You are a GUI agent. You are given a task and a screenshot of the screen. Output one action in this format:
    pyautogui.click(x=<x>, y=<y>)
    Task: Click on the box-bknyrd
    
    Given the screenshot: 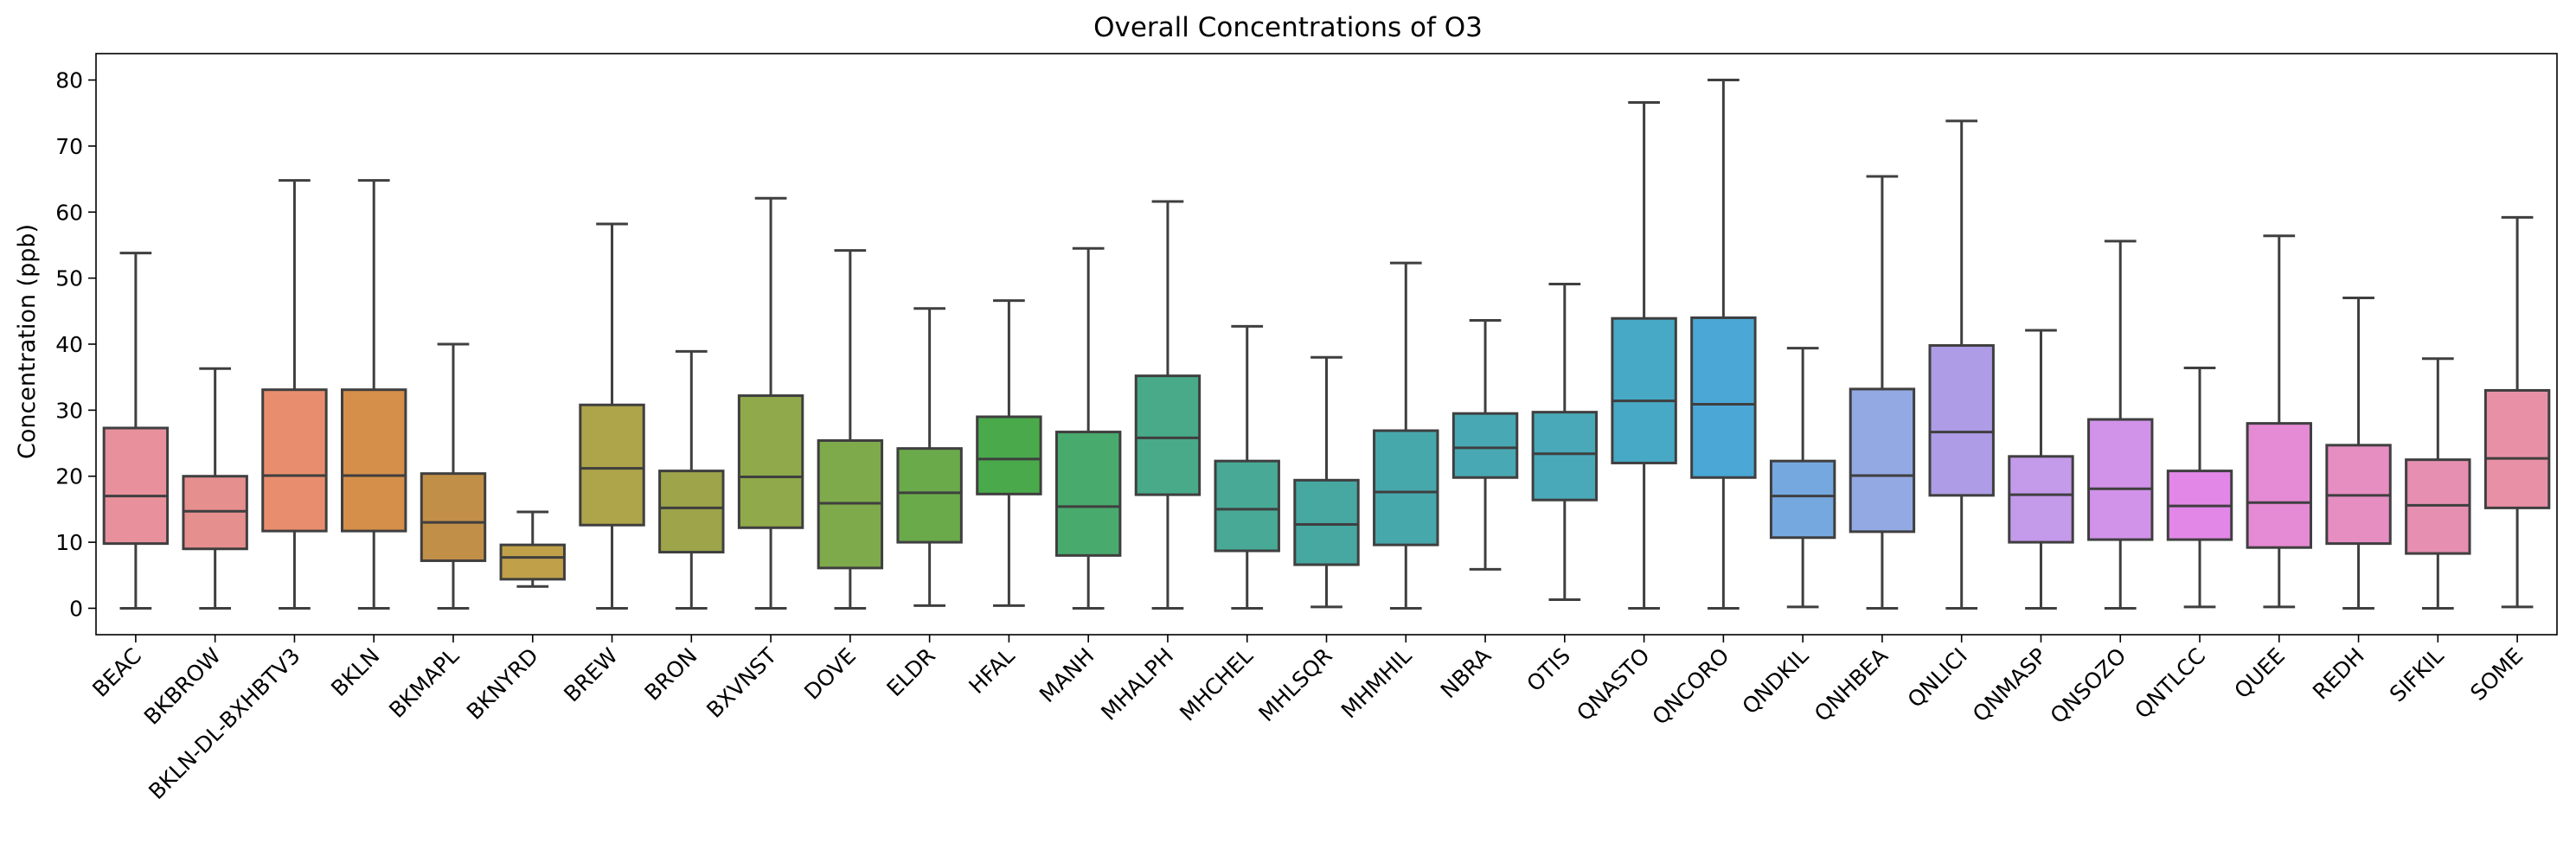 What is the action you would take?
    pyautogui.click(x=532, y=549)
    